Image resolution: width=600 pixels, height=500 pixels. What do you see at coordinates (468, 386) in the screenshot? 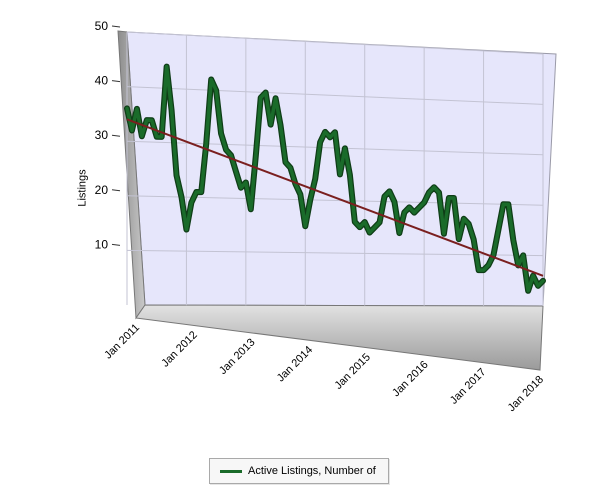
I see `x-tick-label: Jan 2017` at bounding box center [468, 386].